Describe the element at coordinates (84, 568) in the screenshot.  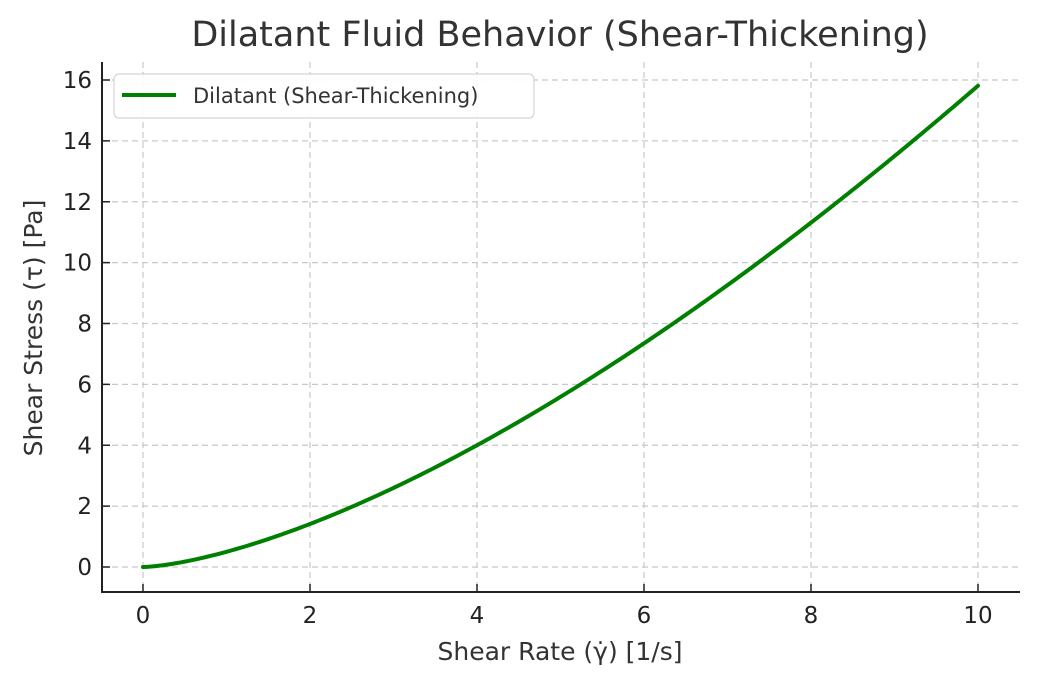
I see `y-tick-label: 0` at that location.